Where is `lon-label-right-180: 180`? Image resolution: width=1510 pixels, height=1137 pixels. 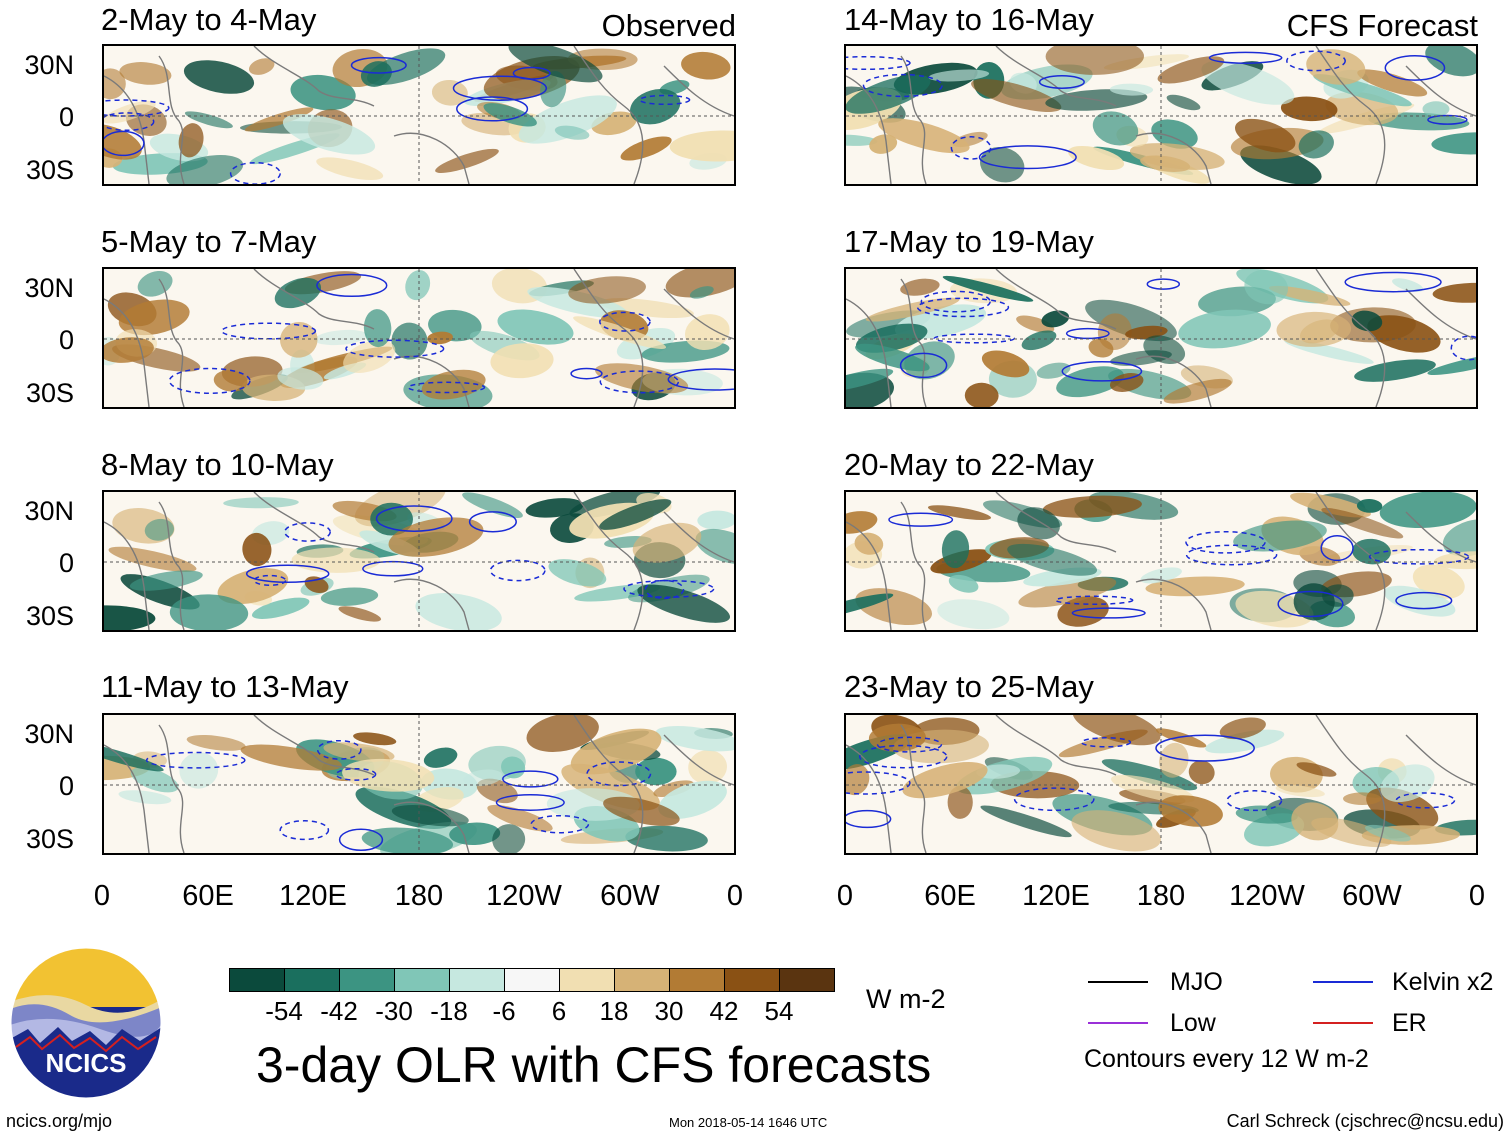
lon-label-right-180: 180 is located at coordinates (1161, 896).